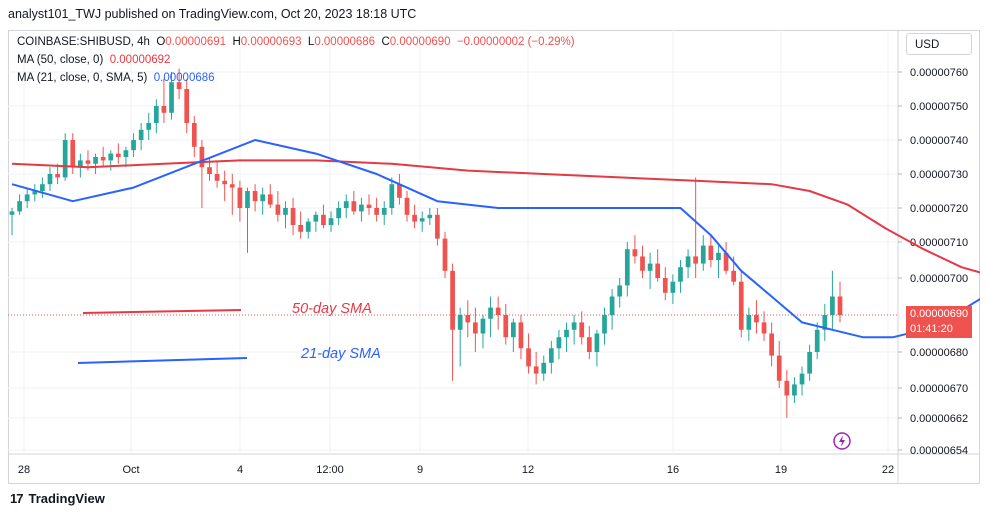  Describe the element at coordinates (385, 42) in the screenshot. I see `legend-c-label: C` at that location.